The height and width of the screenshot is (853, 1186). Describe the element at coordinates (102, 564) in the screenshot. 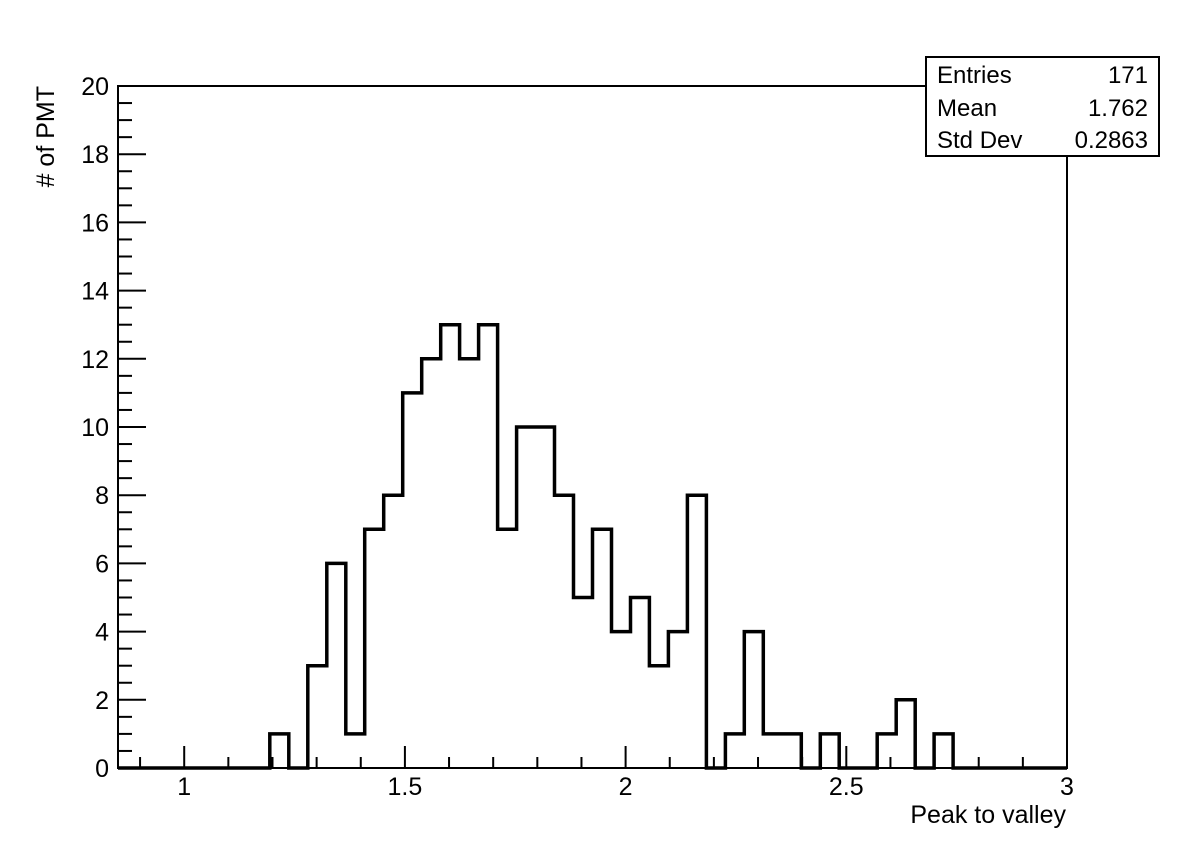

I see `y-tick-label: 6` at that location.